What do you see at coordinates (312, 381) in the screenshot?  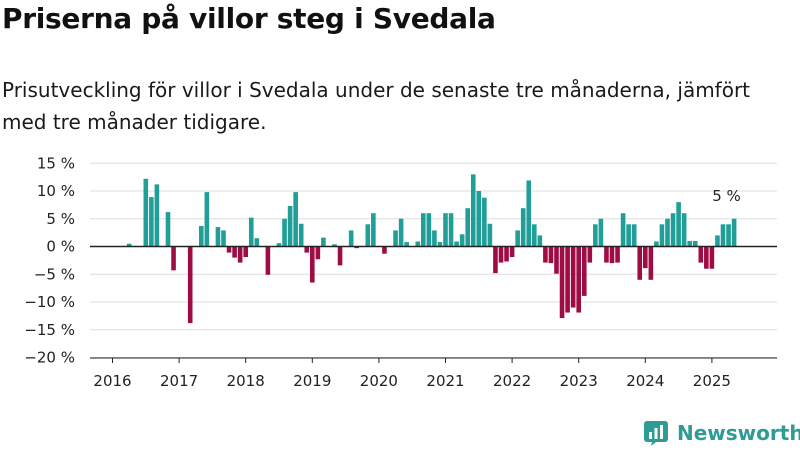 I see `x-tick-label: 2019` at bounding box center [312, 381].